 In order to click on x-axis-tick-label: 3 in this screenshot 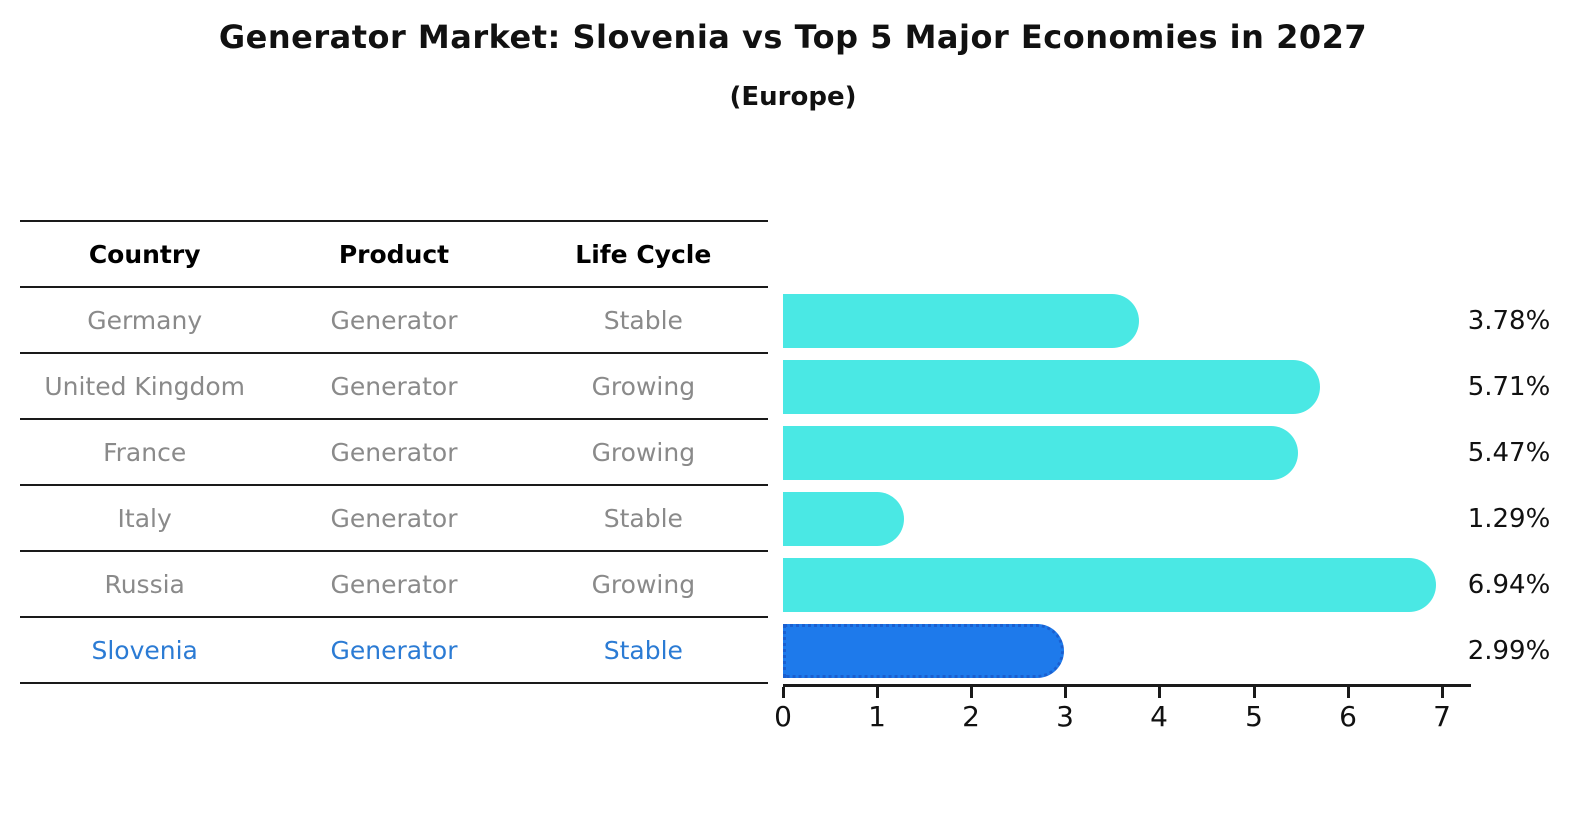, I will do `click(1065, 716)`.